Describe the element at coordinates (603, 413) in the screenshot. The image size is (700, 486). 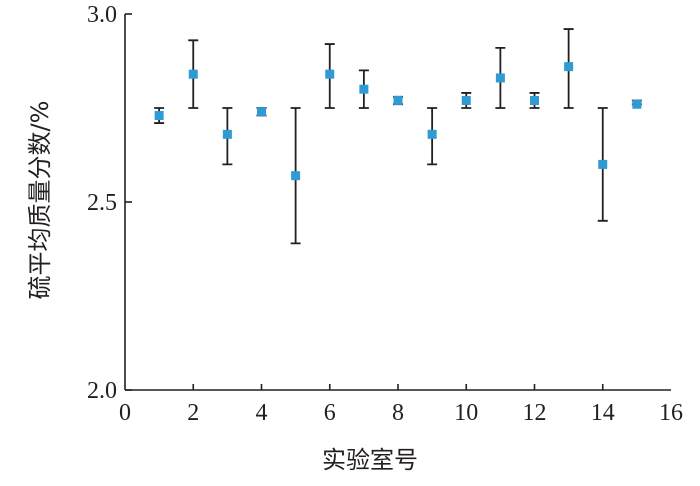
I see `x-tick-label: 14` at that location.